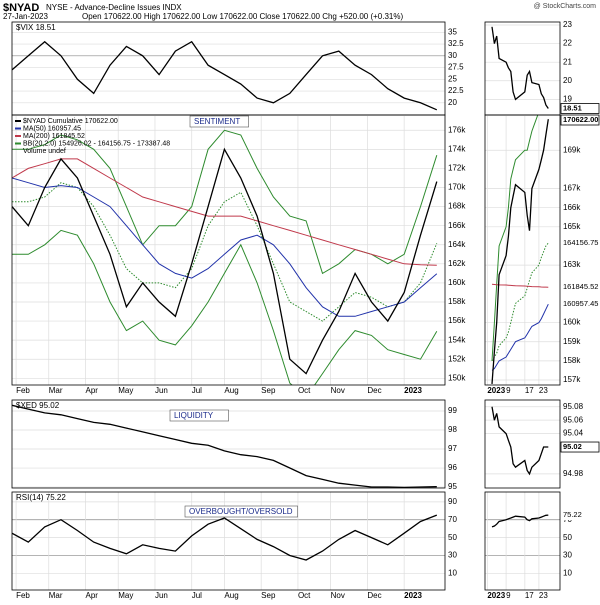 The height and width of the screenshot is (605, 600). I want to click on last-value-label: 160957.45, so click(580, 303).